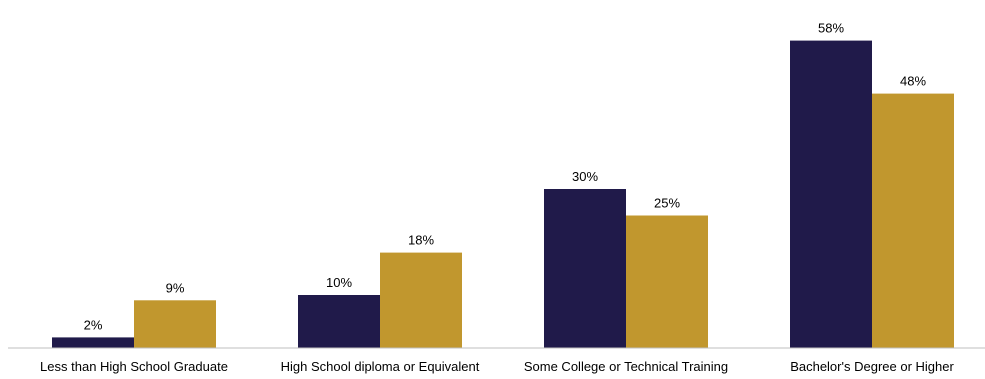 This screenshot has width=985, height=379. I want to click on data-label-series-1-cat-4: 58%, so click(831, 28).